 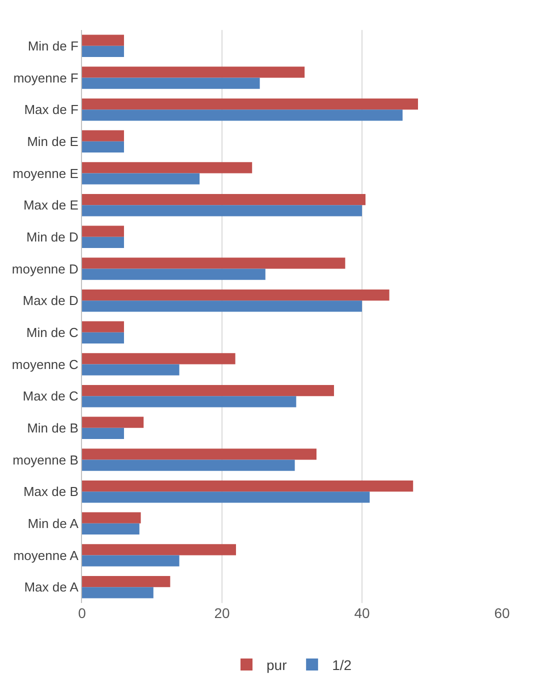 What do you see at coordinates (50, 396) in the screenshot?
I see `y-tick-label: Max de C` at bounding box center [50, 396].